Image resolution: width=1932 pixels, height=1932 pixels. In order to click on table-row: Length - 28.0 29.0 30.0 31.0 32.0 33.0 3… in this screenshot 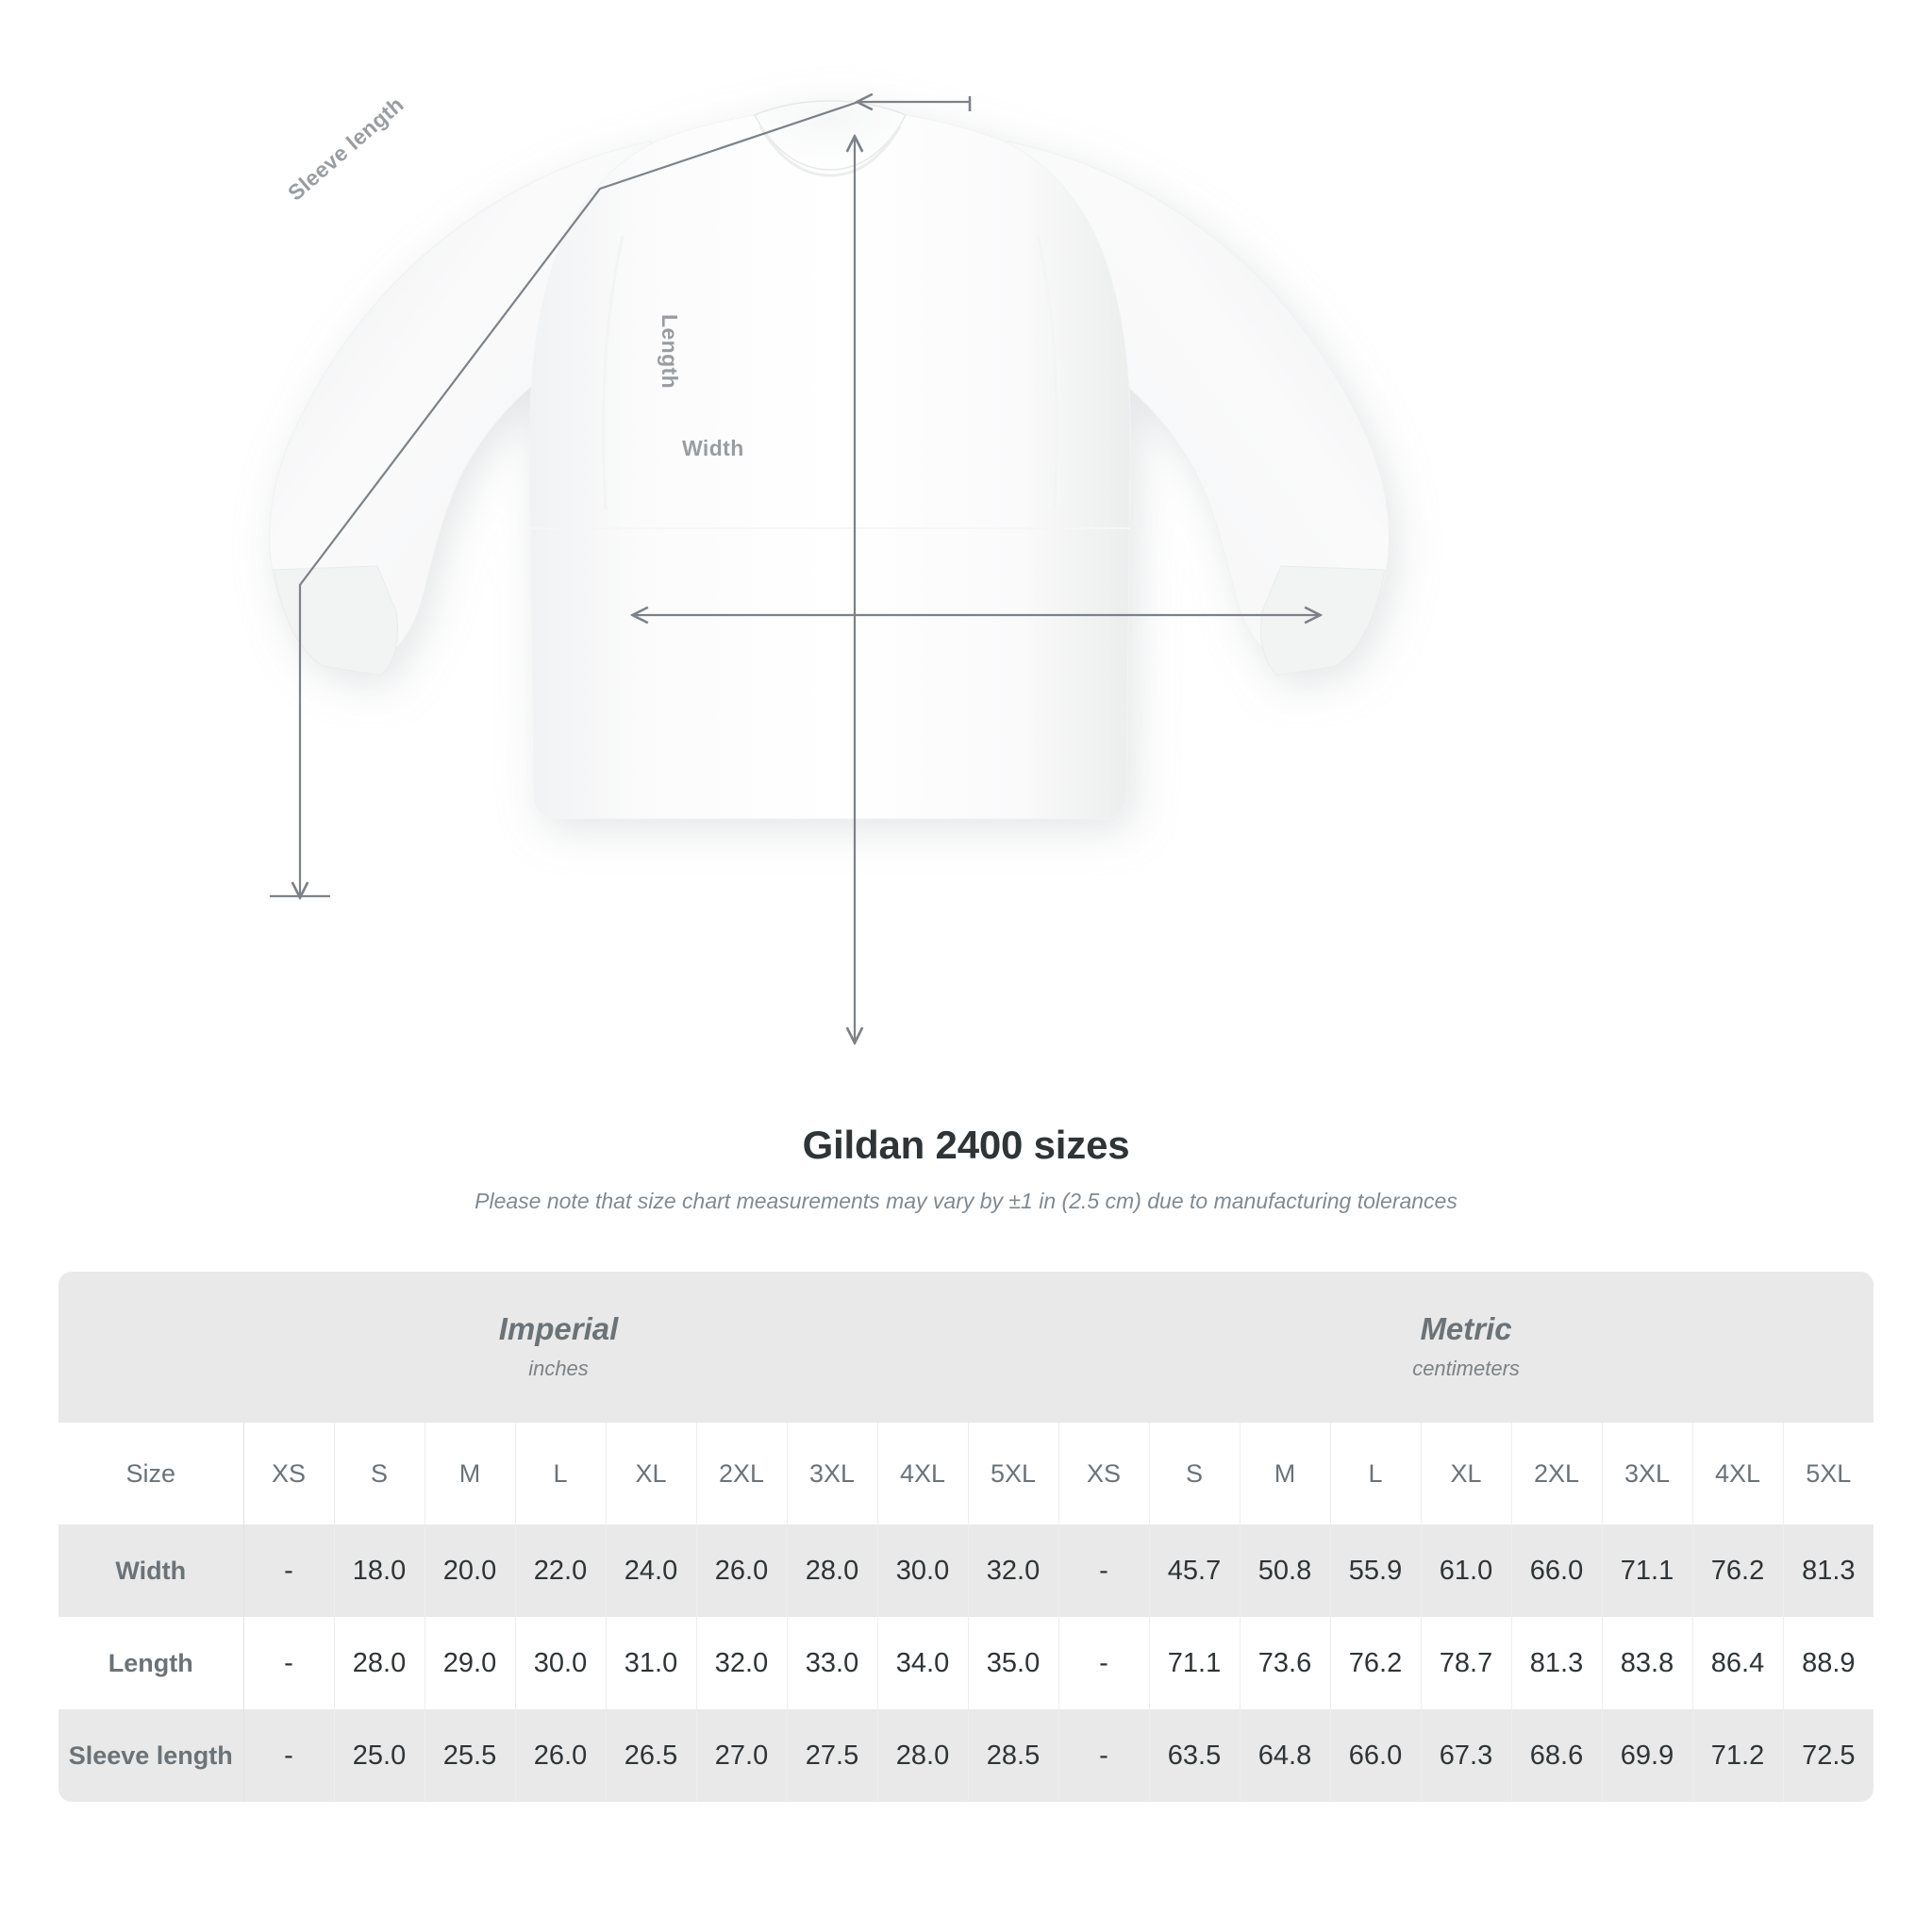, I will do `click(966, 1663)`.